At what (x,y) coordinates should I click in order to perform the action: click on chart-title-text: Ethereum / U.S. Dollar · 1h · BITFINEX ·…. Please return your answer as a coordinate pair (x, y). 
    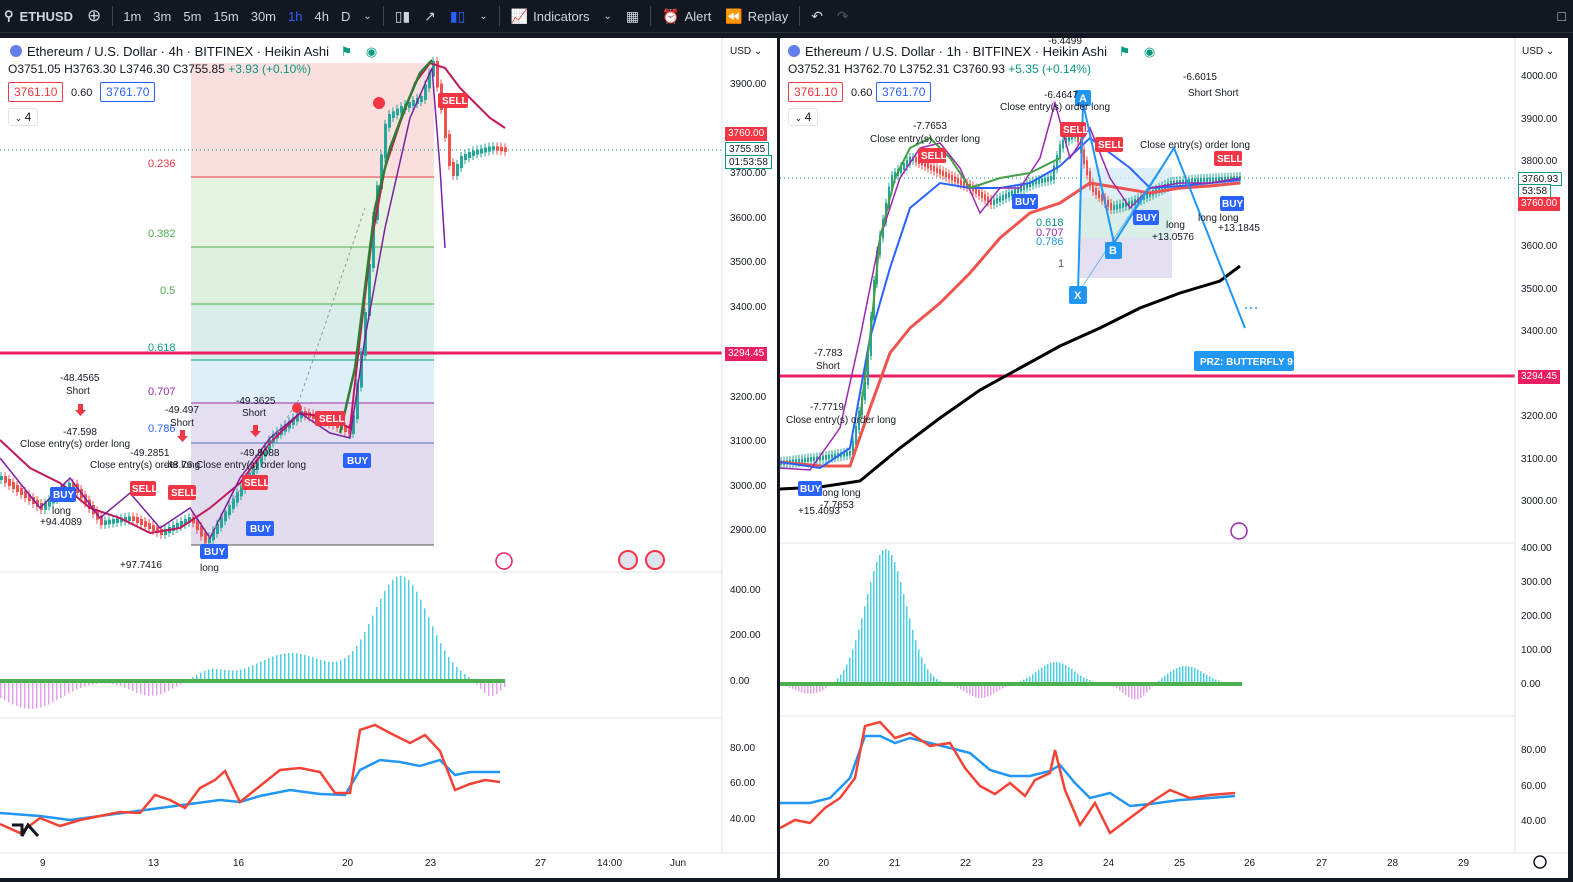
    Looking at the image, I should click on (956, 51).